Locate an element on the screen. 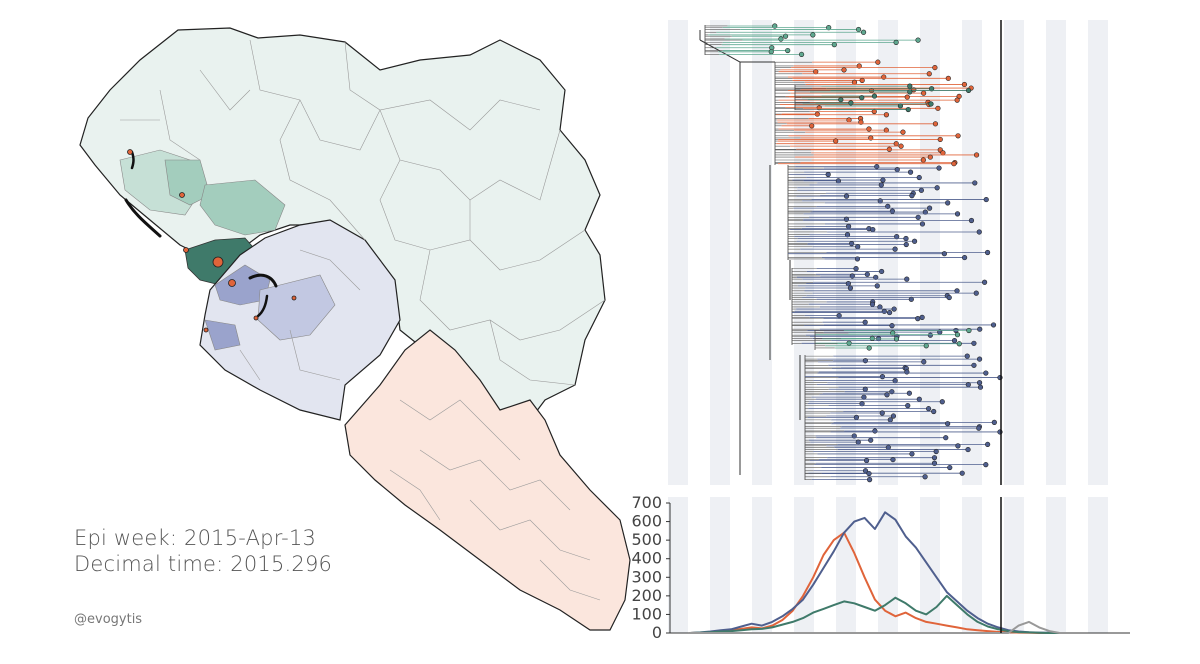 The image size is (1200, 664). y-tick-label: 300 is located at coordinates (646, 576).